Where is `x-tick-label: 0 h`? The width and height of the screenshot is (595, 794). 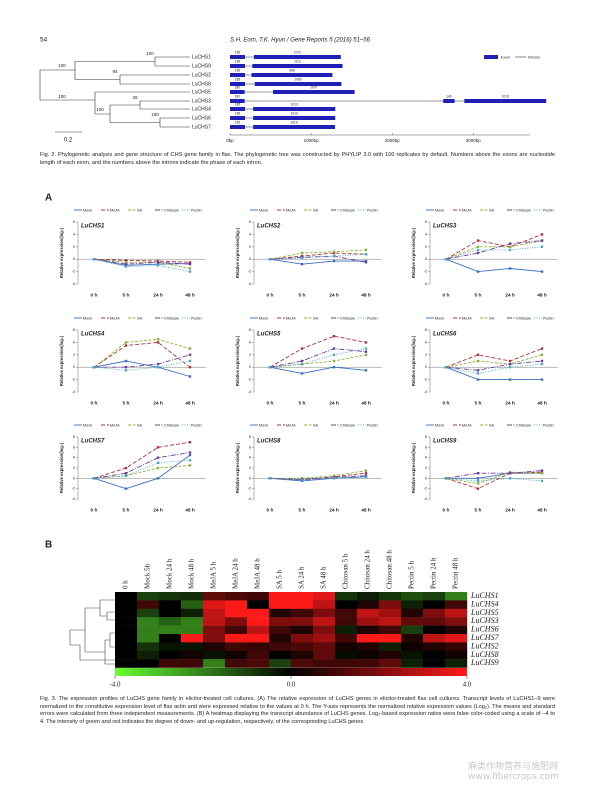 x-tick-label: 0 h is located at coordinates (94, 403).